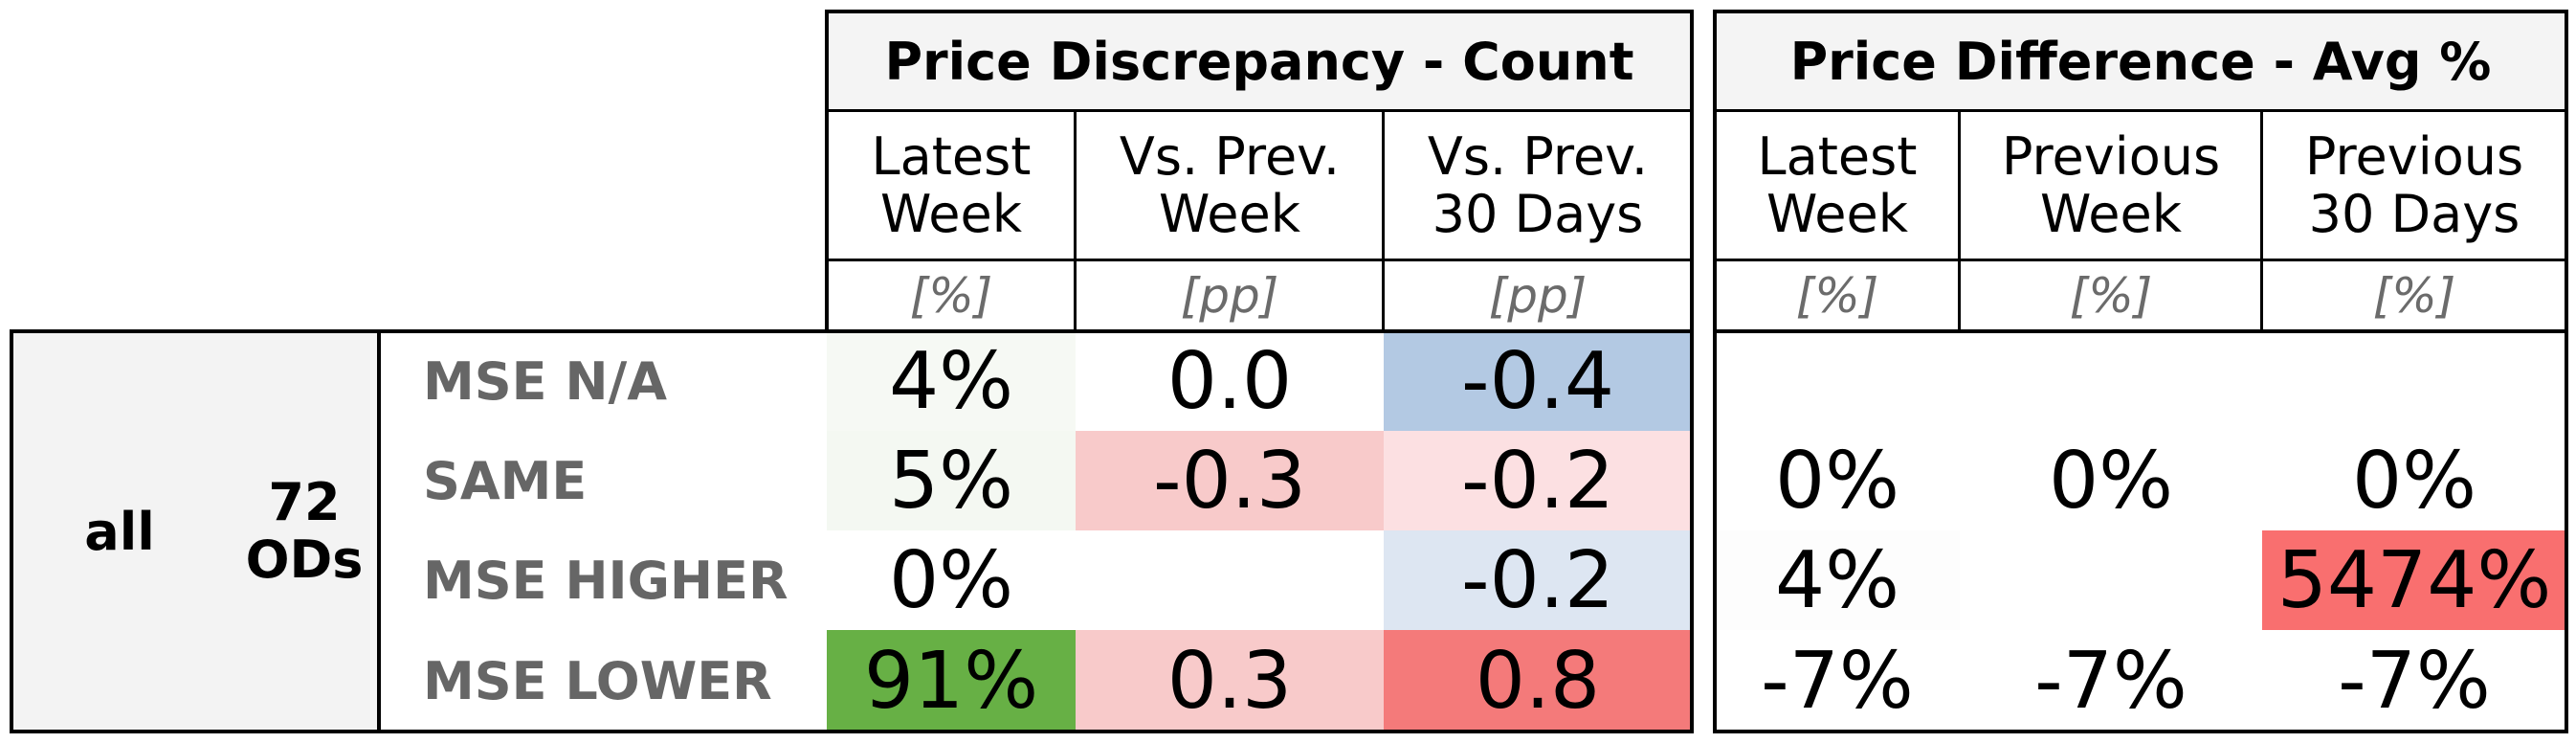 The width and height of the screenshot is (2576, 743). I want to click on data-cell: 0.8, so click(1538, 681).